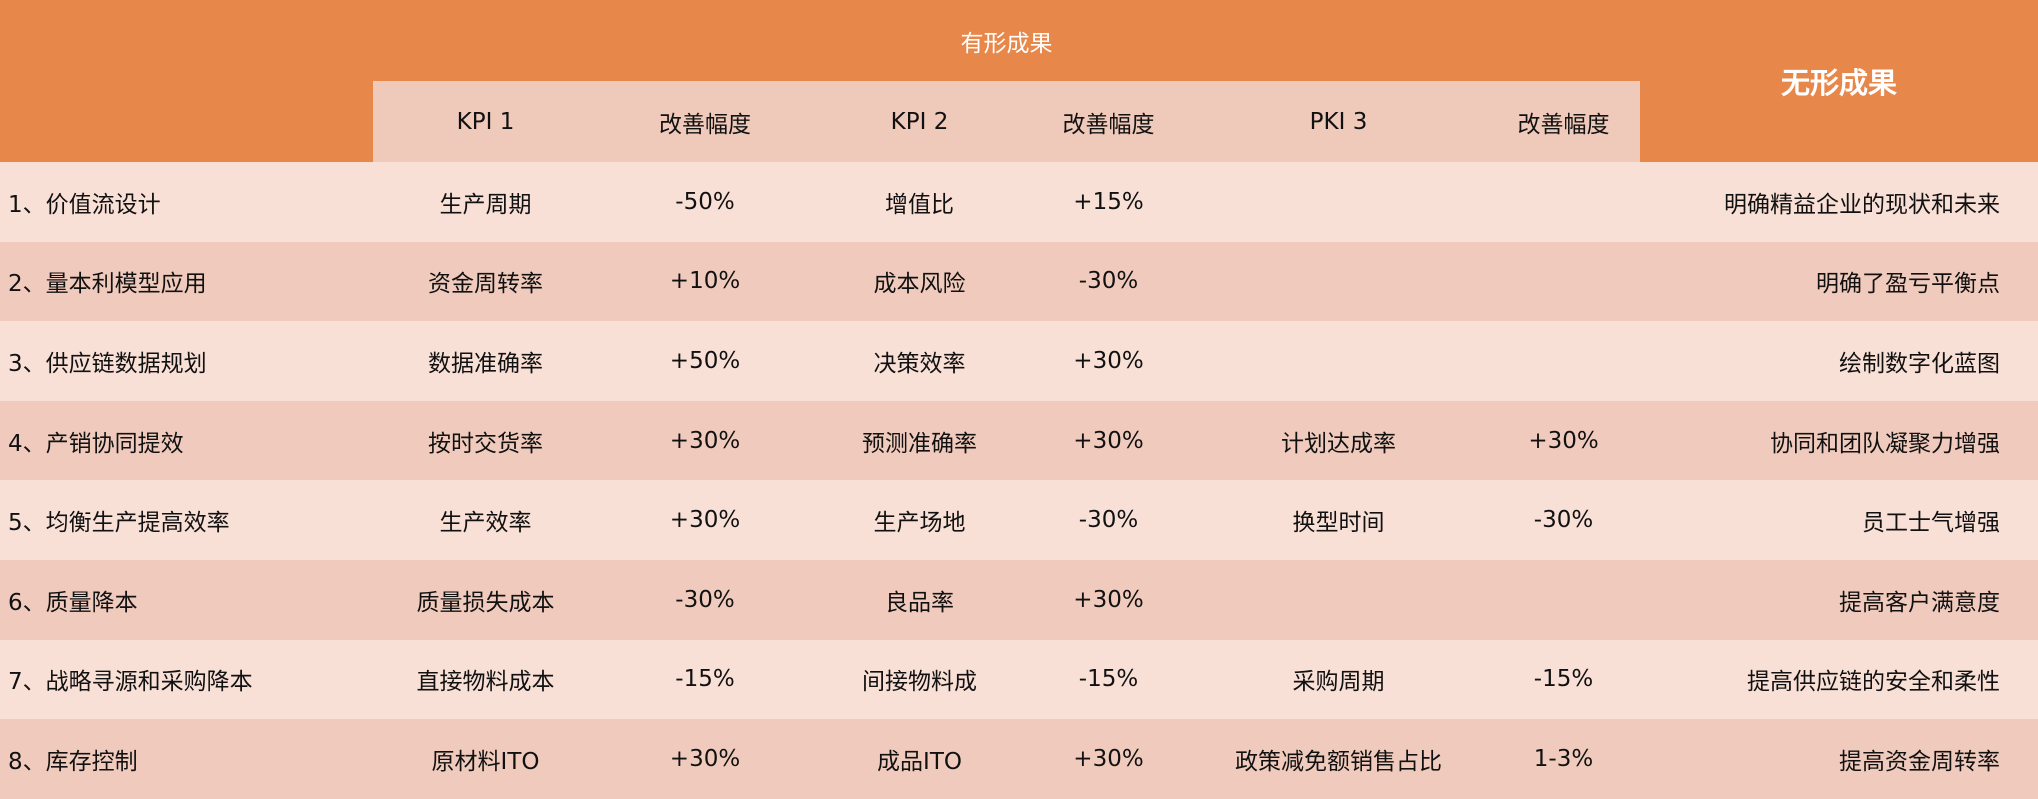 This screenshot has height=799, width=2038. I want to click on table-row: 1、价值流设计 生产周期 -50% 增值比 +15% 明确精益企业的现状和未来, so click(1019, 202).